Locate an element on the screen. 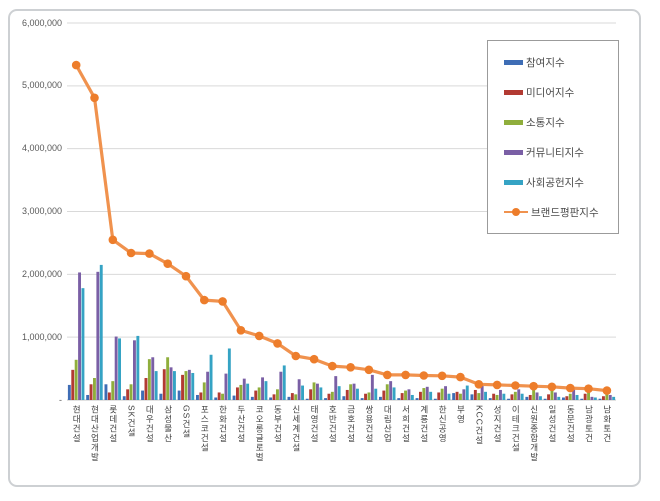 The height and width of the screenshot is (501, 660). x-category-label: 성지건설 is located at coordinates (497, 424).